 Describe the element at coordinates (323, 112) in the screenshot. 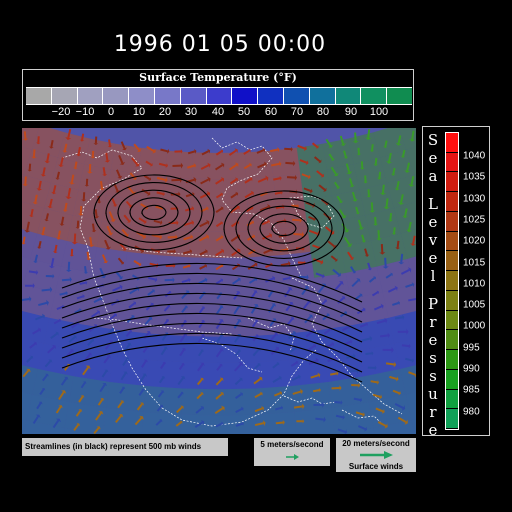

I see `temperature-tick-label: 80` at that location.